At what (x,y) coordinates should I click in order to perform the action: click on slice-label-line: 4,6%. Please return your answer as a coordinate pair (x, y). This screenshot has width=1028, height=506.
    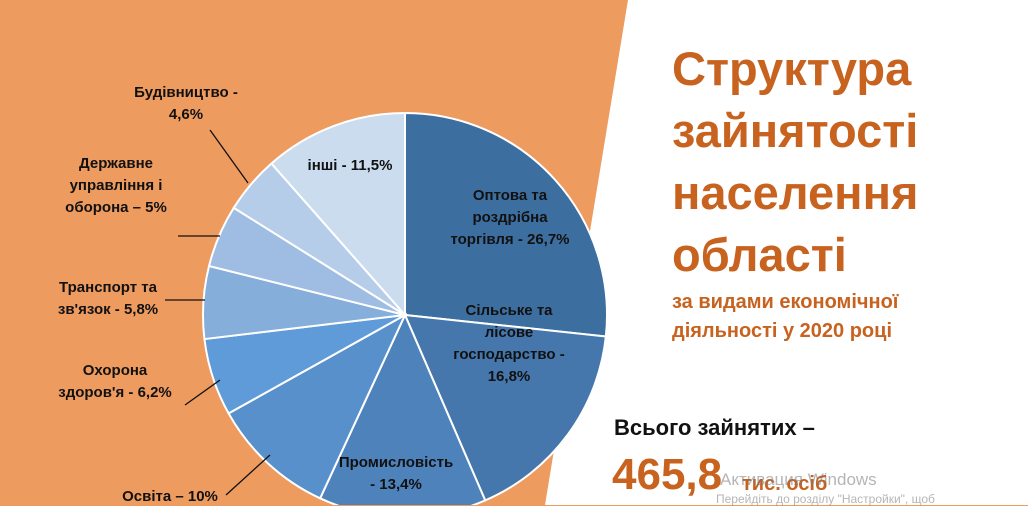
    Looking at the image, I should click on (186, 114).